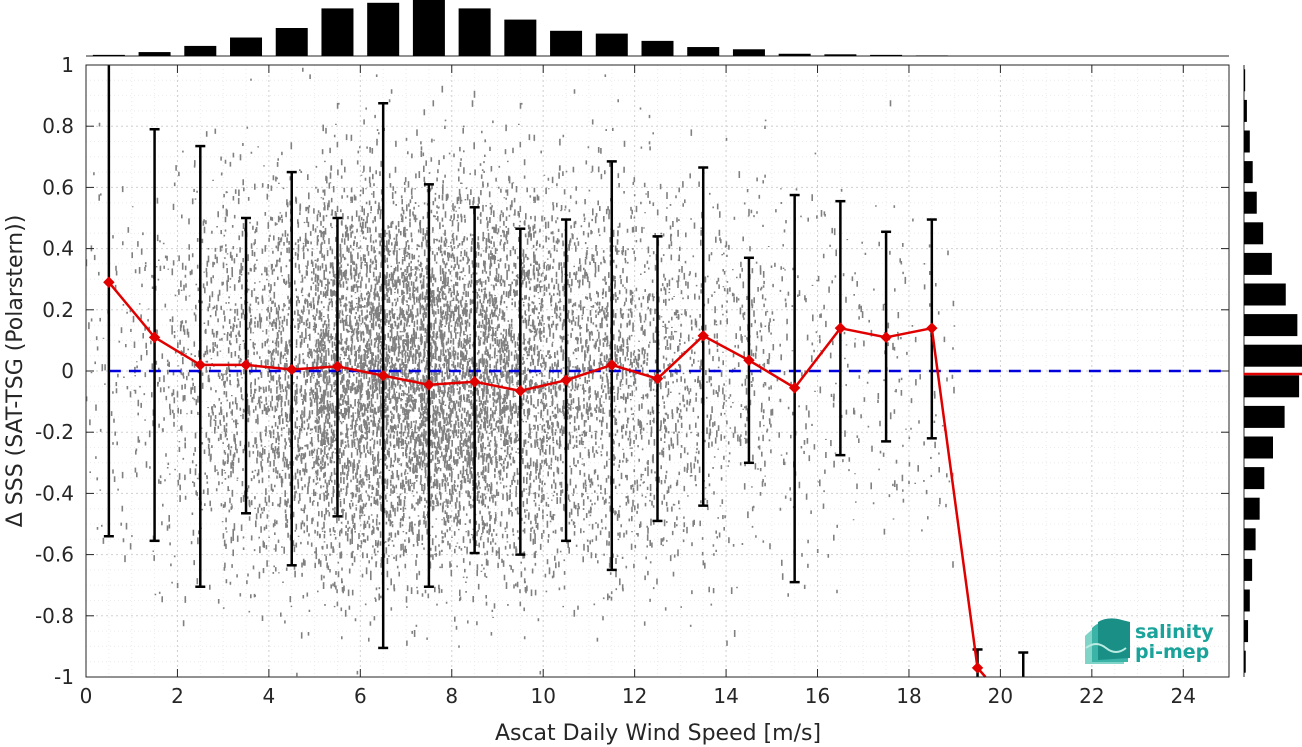 This screenshot has width=1302, height=747. I want to click on x-tick-label: 16, so click(817, 696).